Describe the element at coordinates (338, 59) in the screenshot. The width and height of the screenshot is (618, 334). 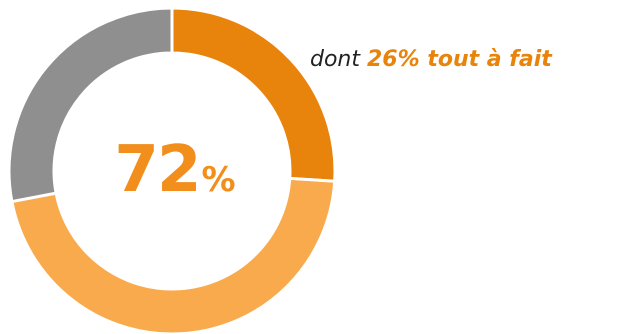
I see `annotation-prefix: dont` at that location.